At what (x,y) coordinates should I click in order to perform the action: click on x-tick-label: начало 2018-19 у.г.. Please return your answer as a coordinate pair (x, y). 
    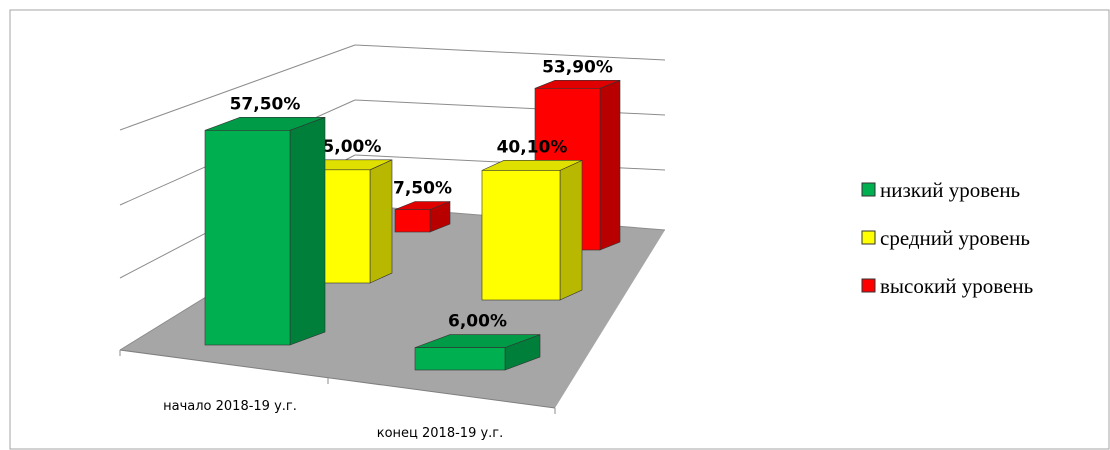
    Looking at the image, I should click on (230, 406).